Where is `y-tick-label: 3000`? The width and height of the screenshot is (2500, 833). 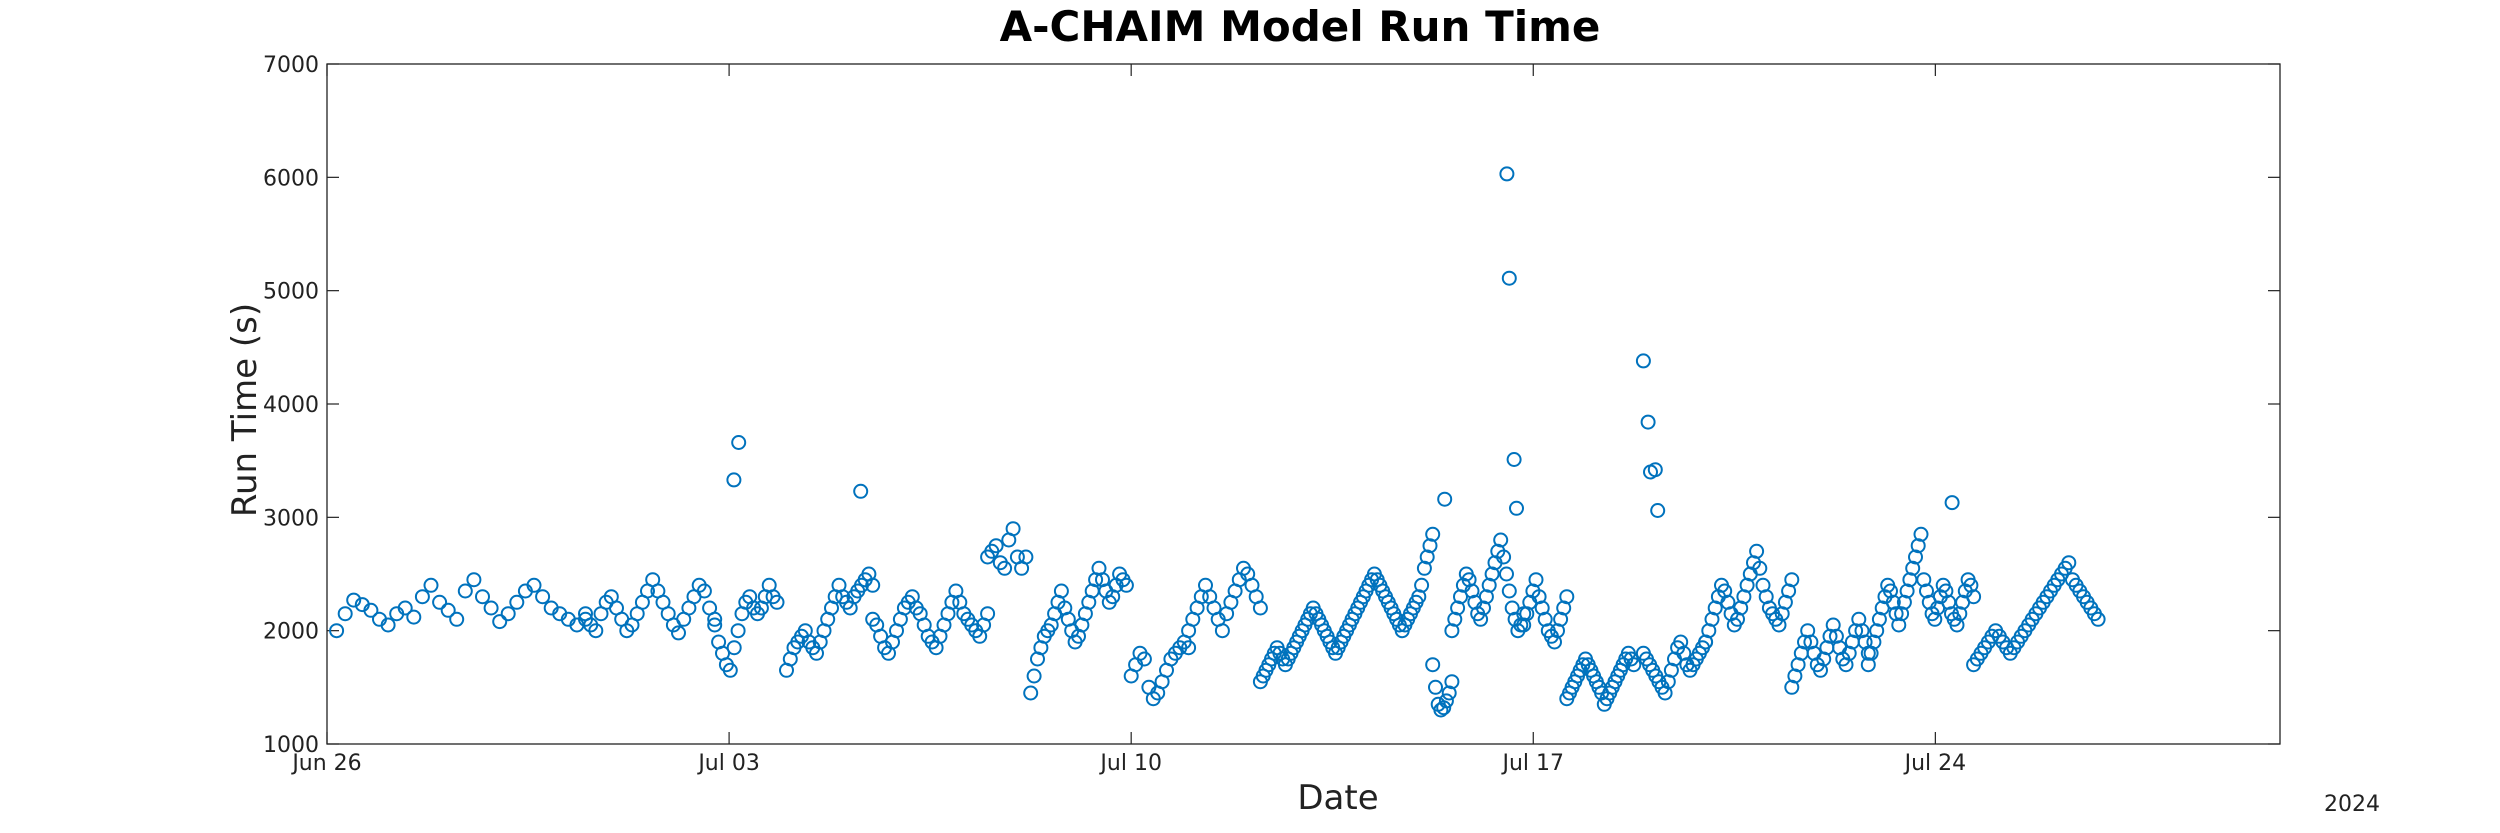 y-tick-label: 3000 is located at coordinates (291, 518).